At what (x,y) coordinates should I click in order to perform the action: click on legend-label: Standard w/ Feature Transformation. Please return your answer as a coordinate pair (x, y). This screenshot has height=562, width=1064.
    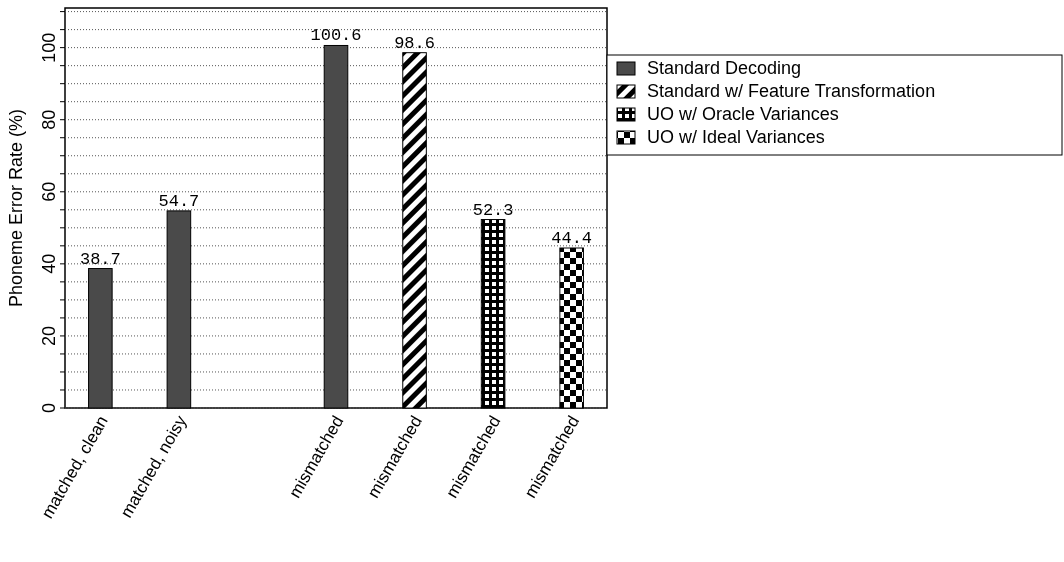
    Looking at the image, I should click on (791, 91).